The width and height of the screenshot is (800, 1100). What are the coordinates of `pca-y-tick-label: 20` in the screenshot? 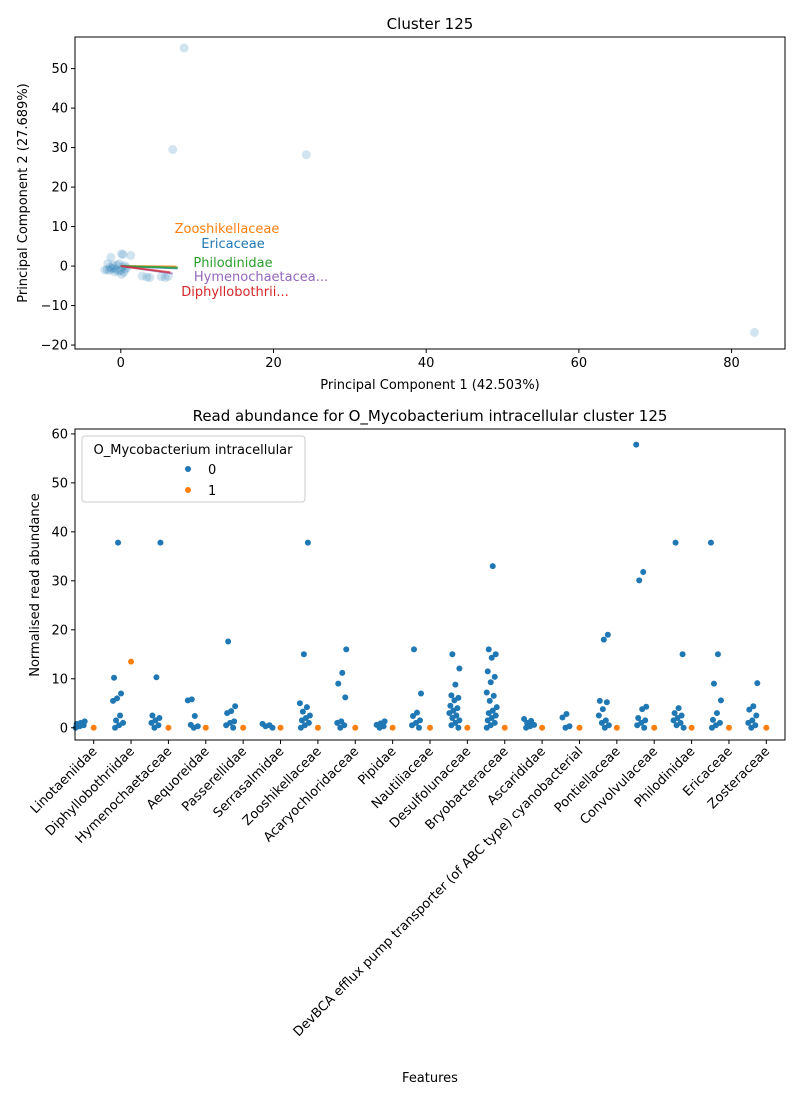 It's located at (59, 188).